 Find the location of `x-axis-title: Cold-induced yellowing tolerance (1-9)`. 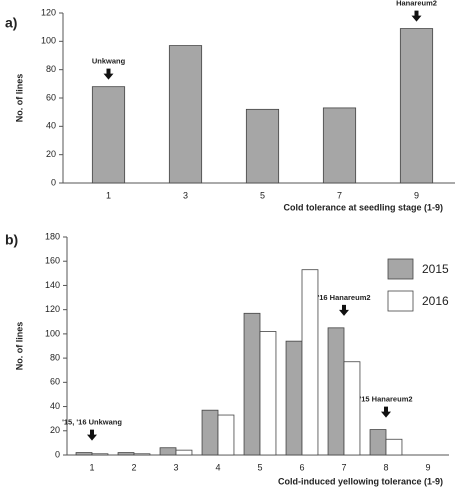

x-axis-title: Cold-induced yellowing tolerance (1-9) is located at coordinates (360, 481).